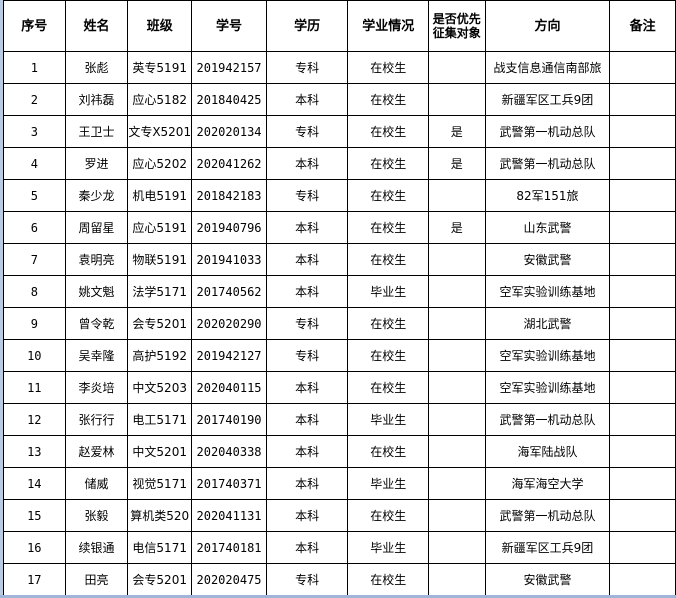  I want to click on header-seq: 序号, so click(34, 26).